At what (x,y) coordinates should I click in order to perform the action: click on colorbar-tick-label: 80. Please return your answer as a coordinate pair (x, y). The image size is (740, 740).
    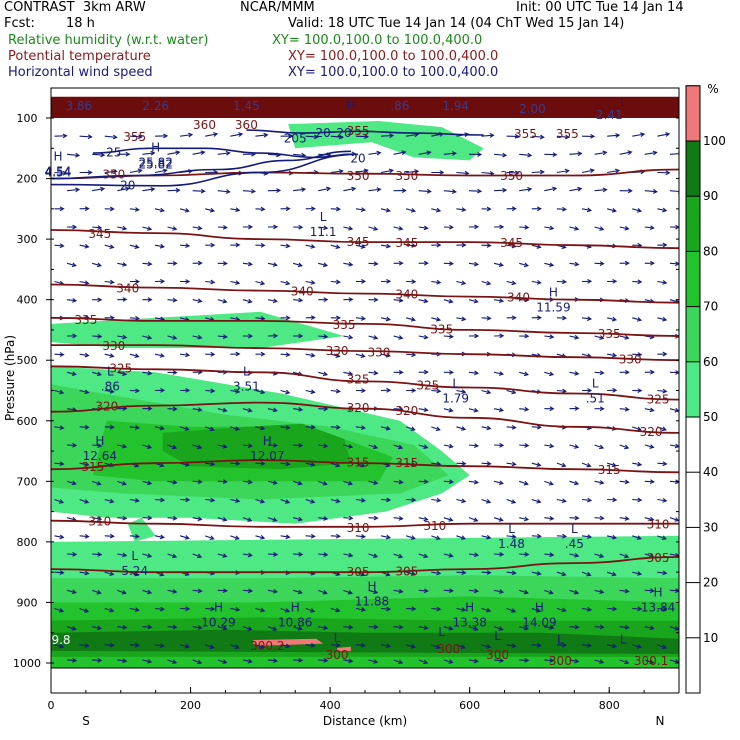
    Looking at the image, I should click on (710, 251).